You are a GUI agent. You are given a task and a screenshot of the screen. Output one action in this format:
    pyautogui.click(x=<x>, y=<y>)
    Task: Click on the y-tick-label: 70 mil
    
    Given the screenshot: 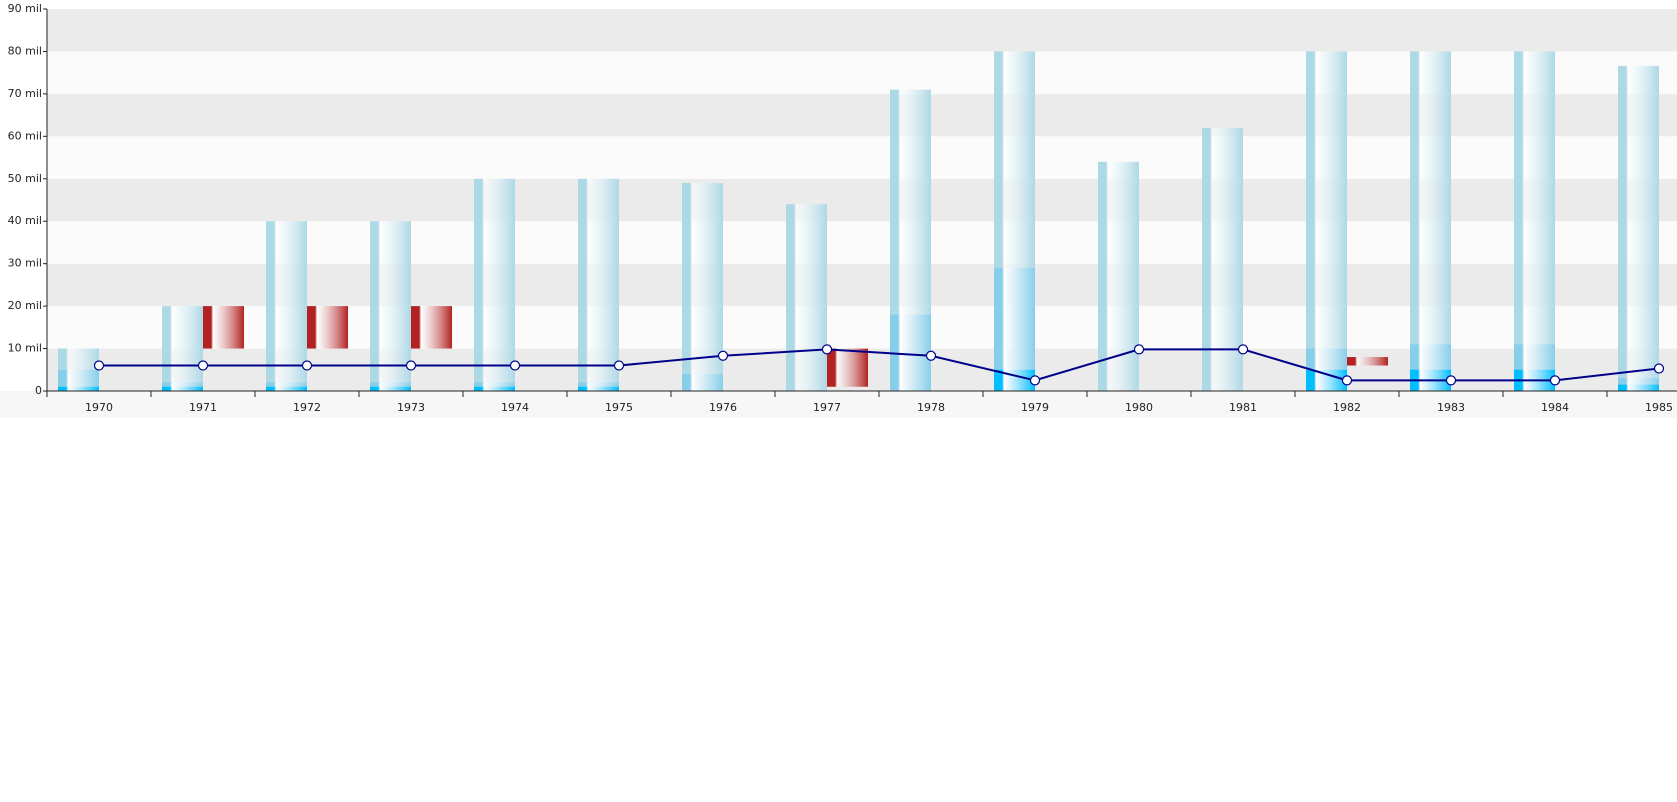 What is the action you would take?
    pyautogui.click(x=25, y=93)
    